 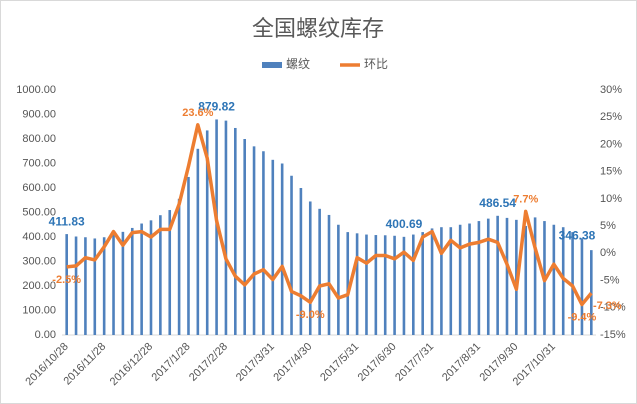 I want to click on y-tick-label: 600.00, so click(x=39, y=188).